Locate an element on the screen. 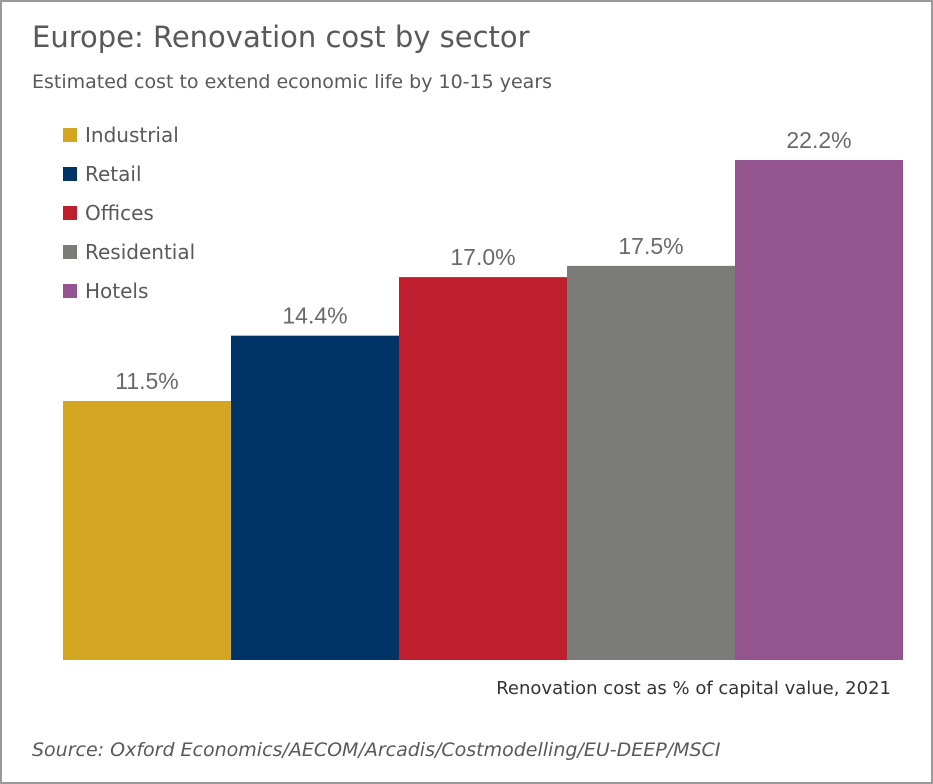 The width and height of the screenshot is (933, 784). legend-item-residential: Residential is located at coordinates (129, 251).